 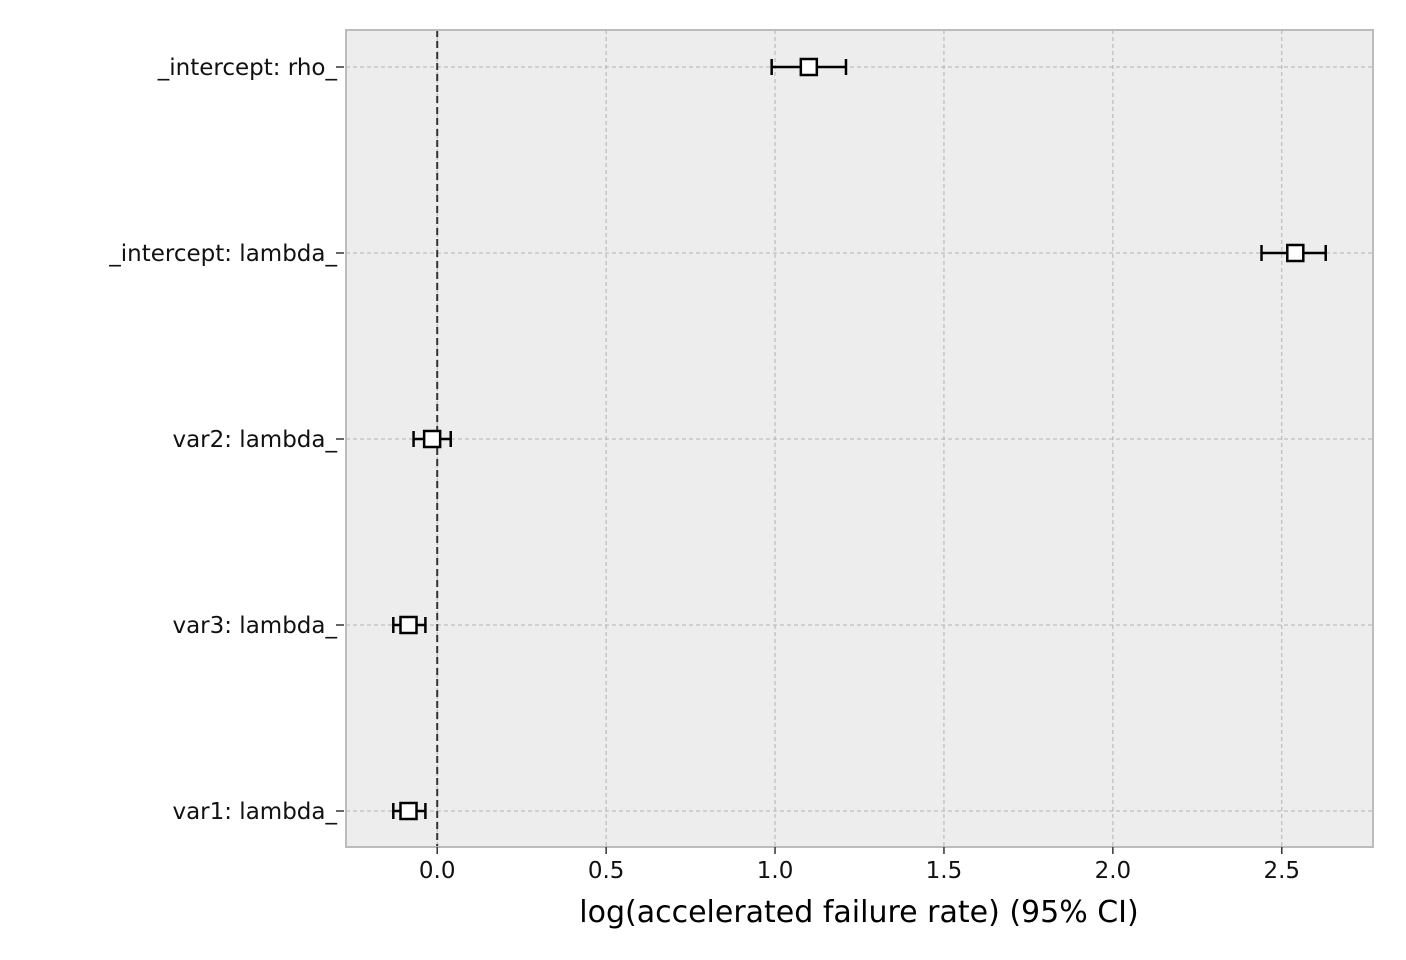 What do you see at coordinates (254, 812) in the screenshot?
I see `y-tick-label: var1: lambda_` at bounding box center [254, 812].